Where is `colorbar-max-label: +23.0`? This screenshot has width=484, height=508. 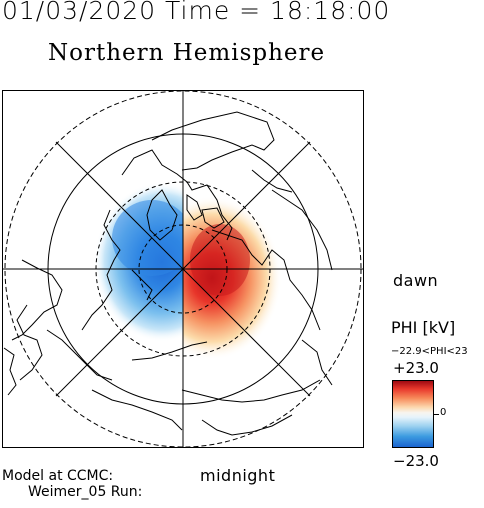 colorbar-max-label: +23.0 is located at coordinates (416, 368).